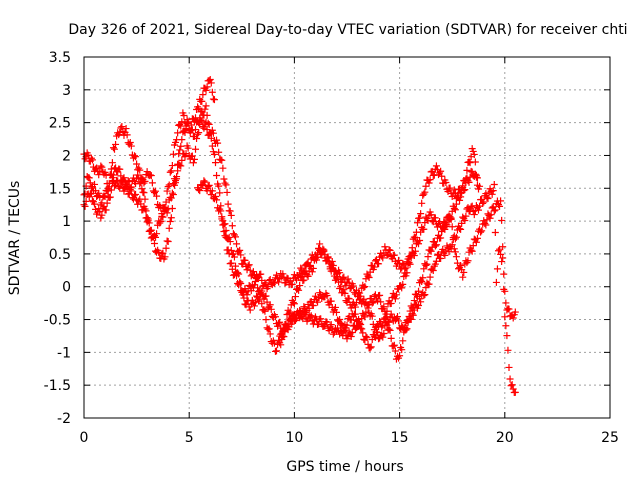 Image resolution: width=640 pixels, height=480 pixels. I want to click on y-tick-label: 1.5, so click(60, 189).